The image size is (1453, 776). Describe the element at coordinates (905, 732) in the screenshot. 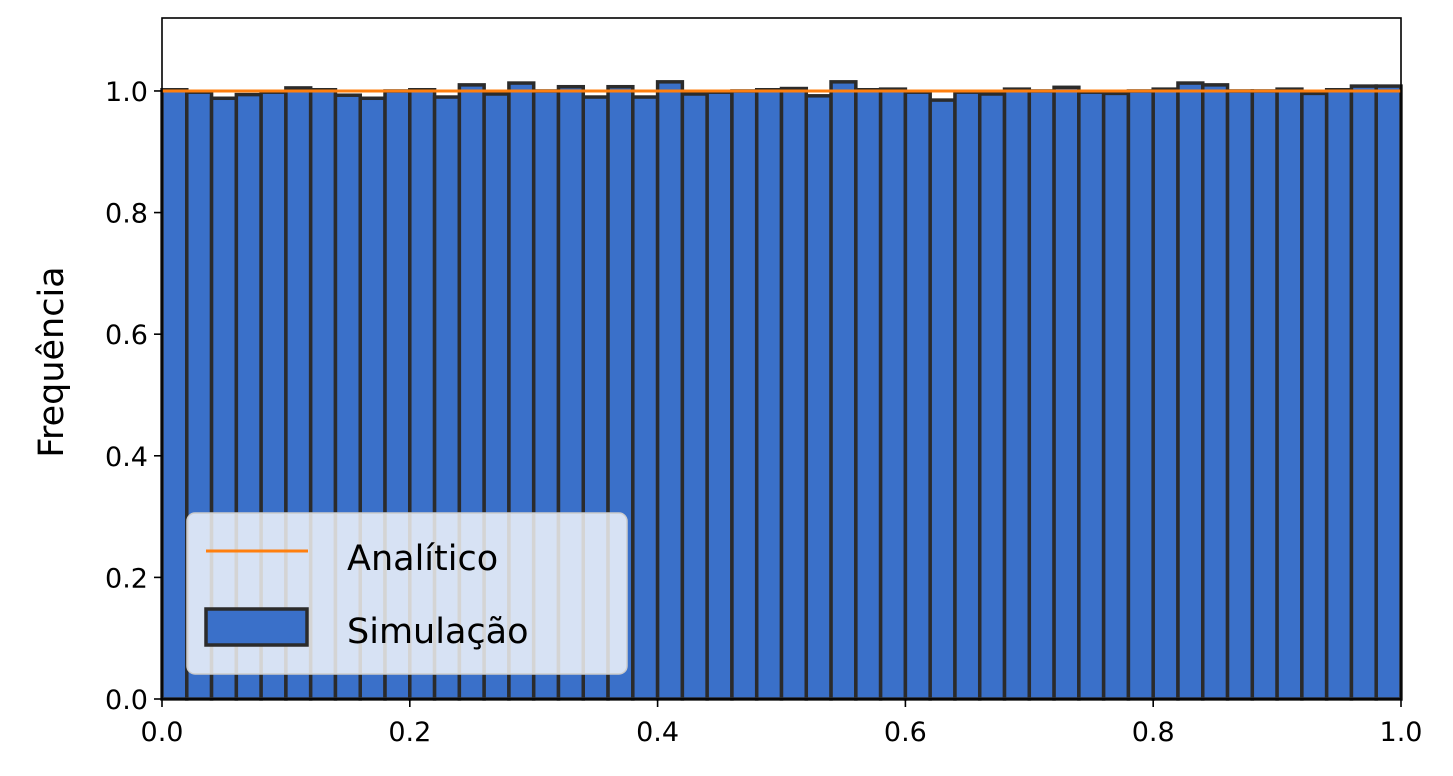

I see `x-tick-label: 0.6` at that location.